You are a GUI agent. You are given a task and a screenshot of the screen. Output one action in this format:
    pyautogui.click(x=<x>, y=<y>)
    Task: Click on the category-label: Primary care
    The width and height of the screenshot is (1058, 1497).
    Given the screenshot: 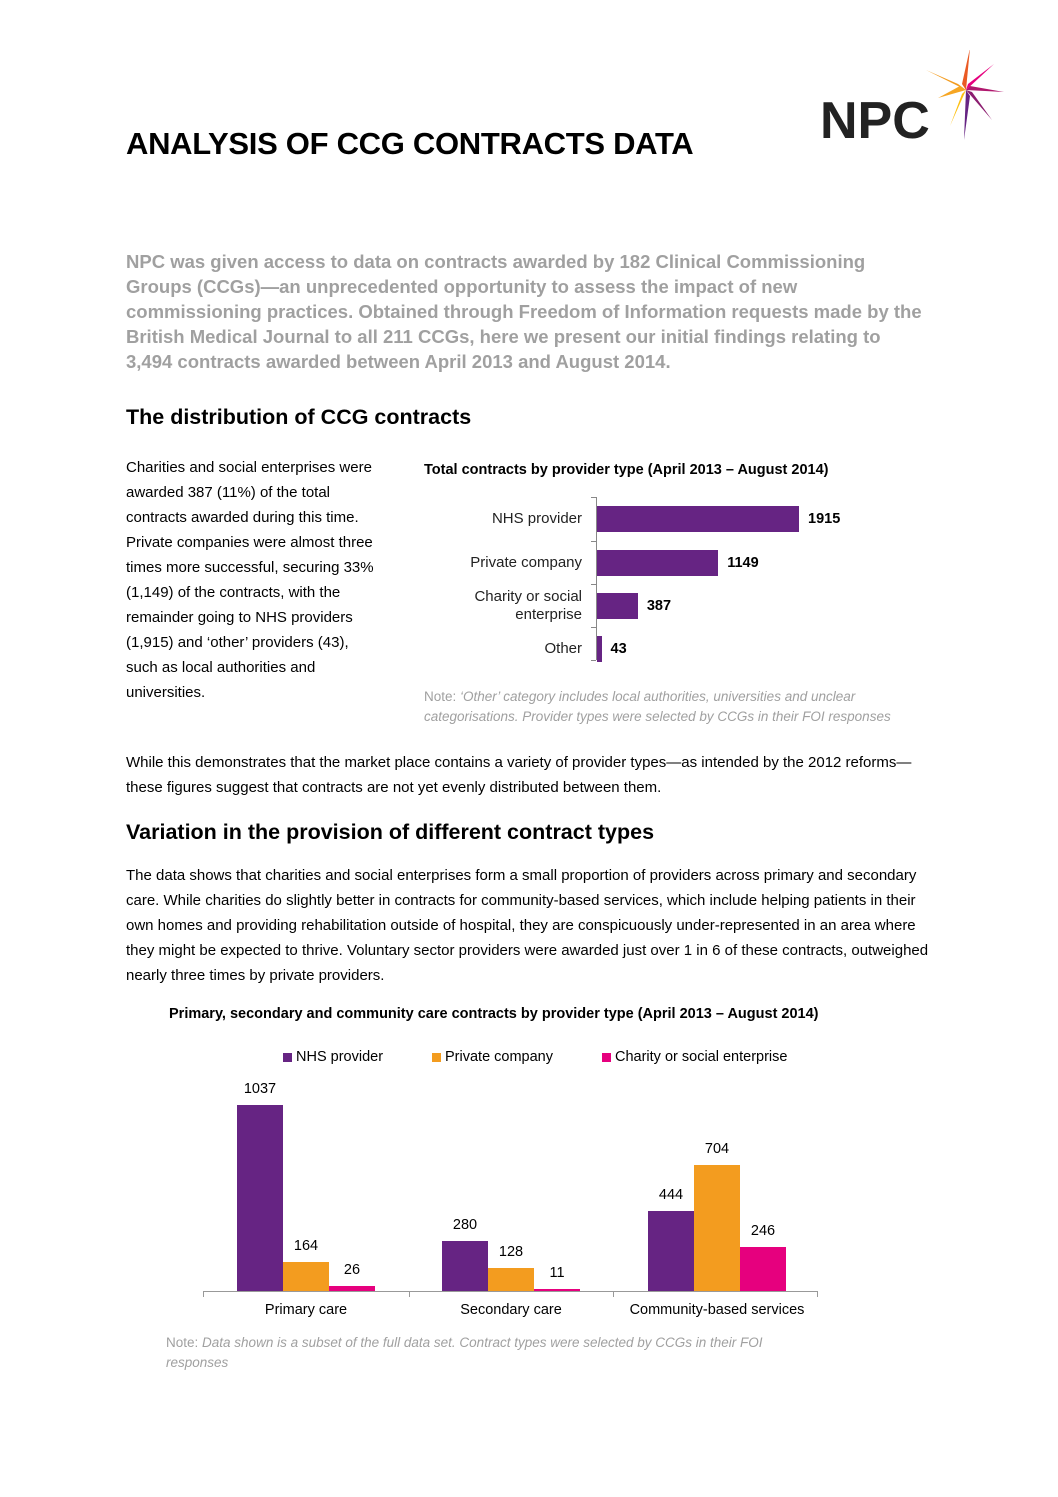 What is the action you would take?
    pyautogui.click(x=306, y=1310)
    